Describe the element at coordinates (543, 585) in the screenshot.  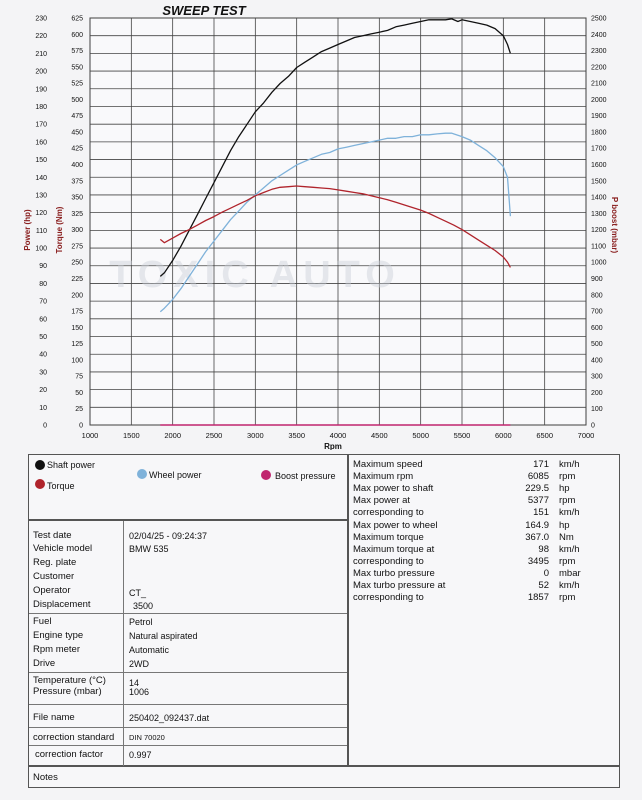
I see `summary-value: 52` at that location.